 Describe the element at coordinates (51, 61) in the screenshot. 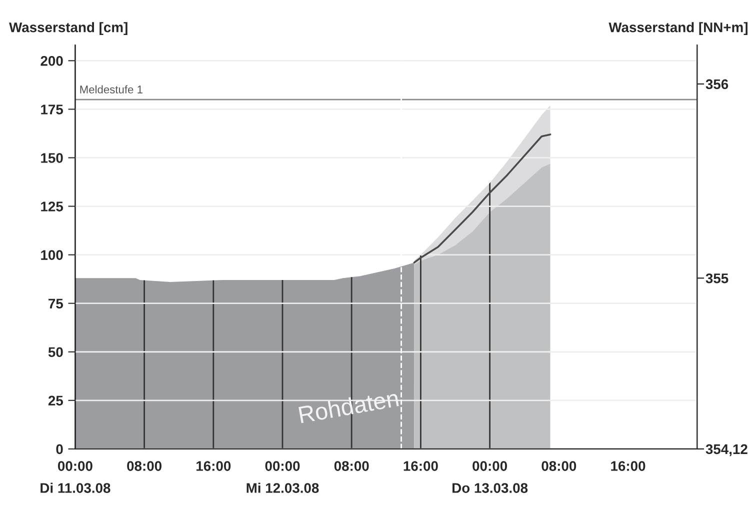

I see `y-tick-label: 200` at that location.